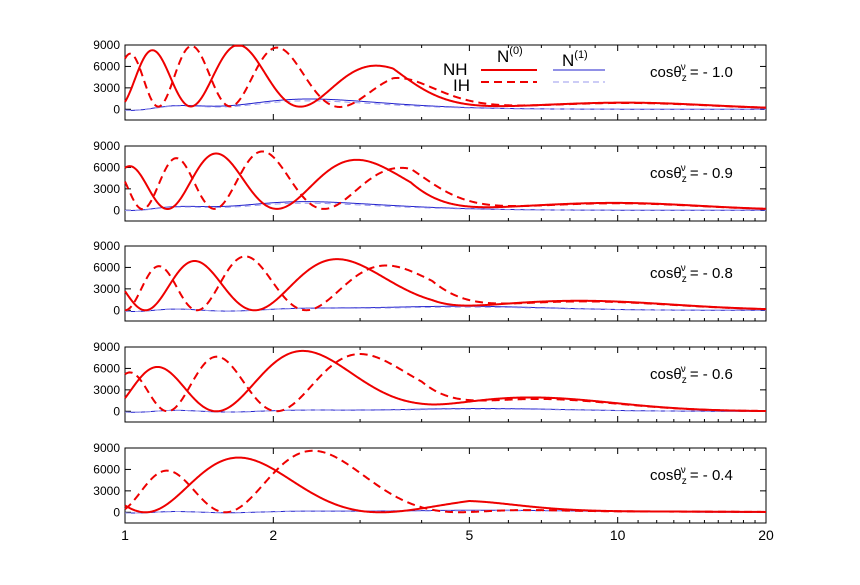 This screenshot has height=585, width=860. What do you see at coordinates (691, 73) in the screenshot?
I see `panel-label: cosθzν = - 1.0` at bounding box center [691, 73].